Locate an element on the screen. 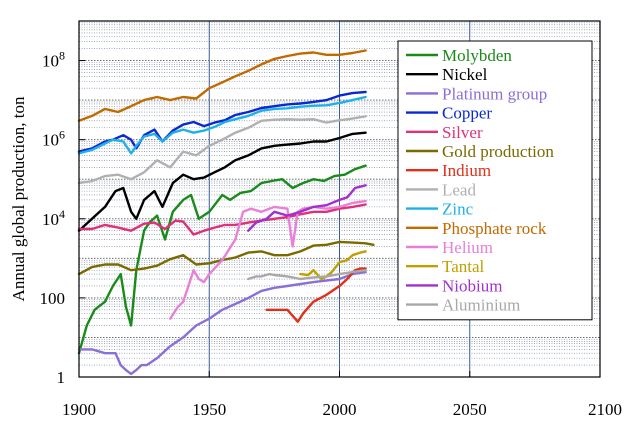  legend-label: Platinum group is located at coordinates (494, 93).